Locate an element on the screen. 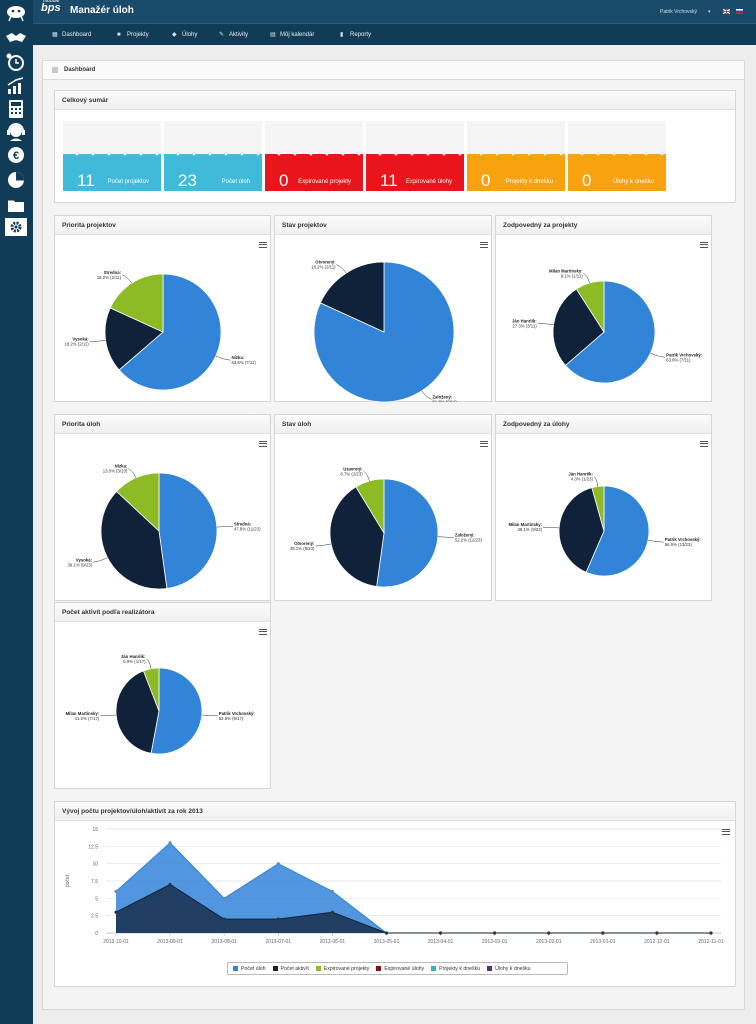 The image size is (756, 1024). pie-slice-value: 13.0% (3/23) is located at coordinates (115, 471).